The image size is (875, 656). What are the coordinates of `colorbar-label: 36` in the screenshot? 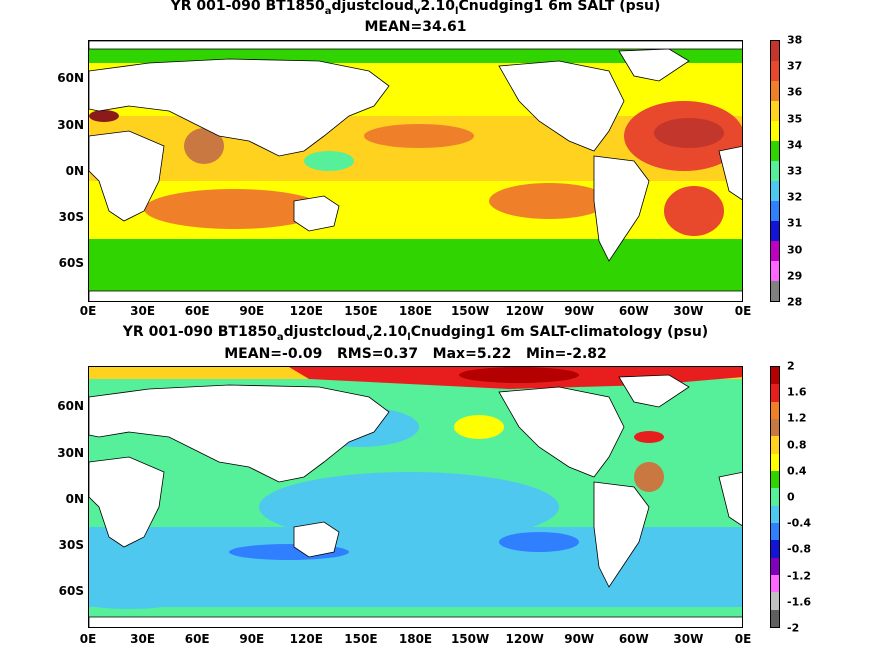 It's located at (795, 92).